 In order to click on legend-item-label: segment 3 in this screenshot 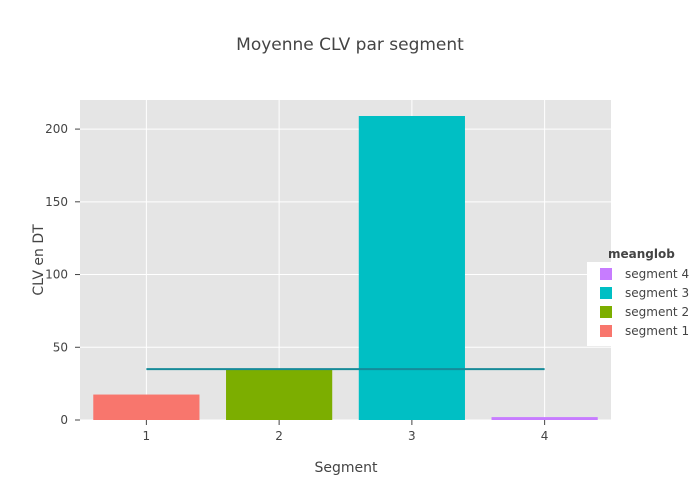, I will do `click(657, 293)`.